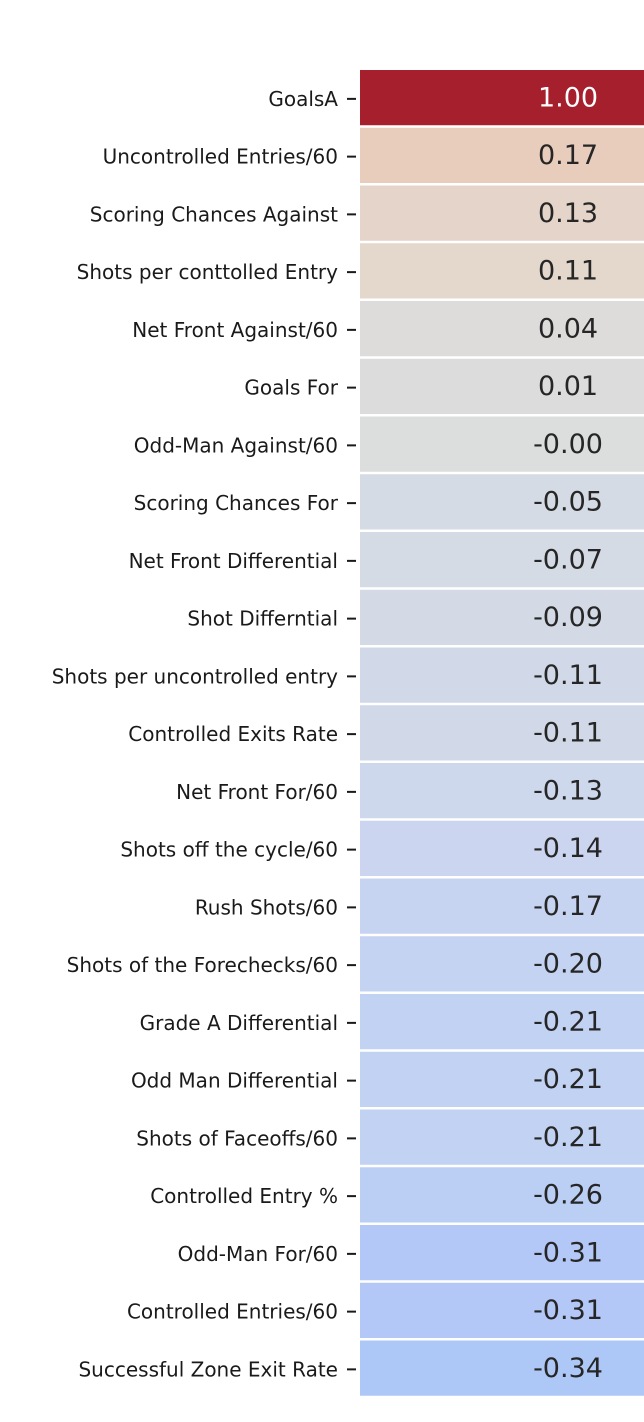 This screenshot has height=1422, width=644. What do you see at coordinates (233, 734) in the screenshot?
I see `y-tick-label: Controlled Exits Rate` at bounding box center [233, 734].